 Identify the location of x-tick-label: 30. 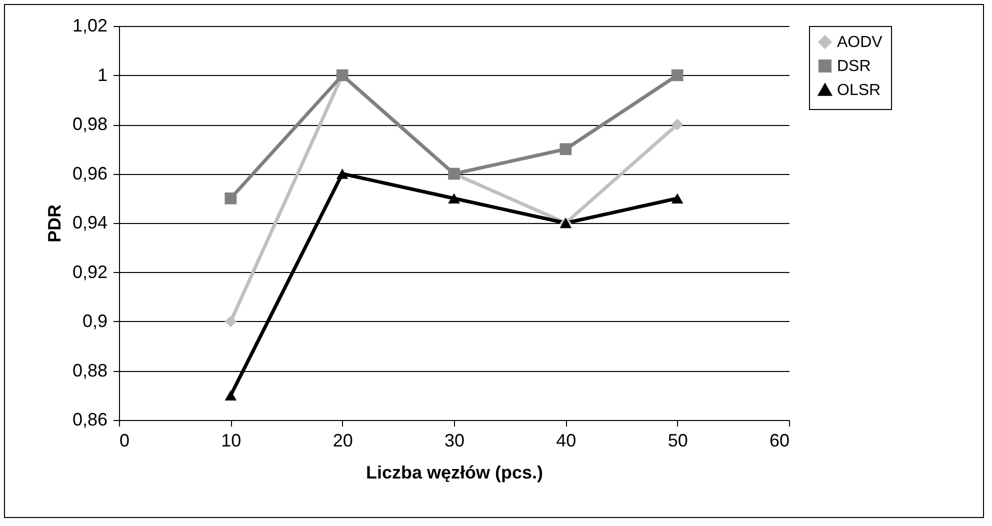
(454, 440).